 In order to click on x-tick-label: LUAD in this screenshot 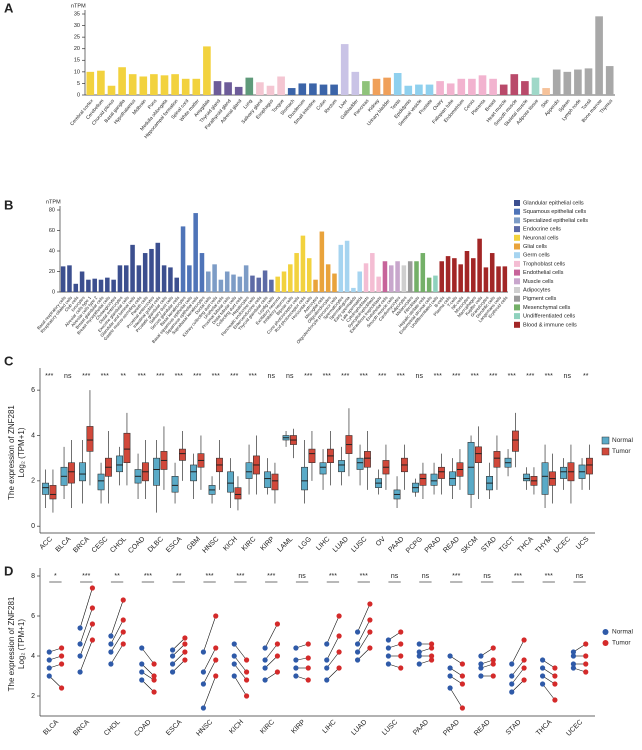, I will do `click(341, 545)`.